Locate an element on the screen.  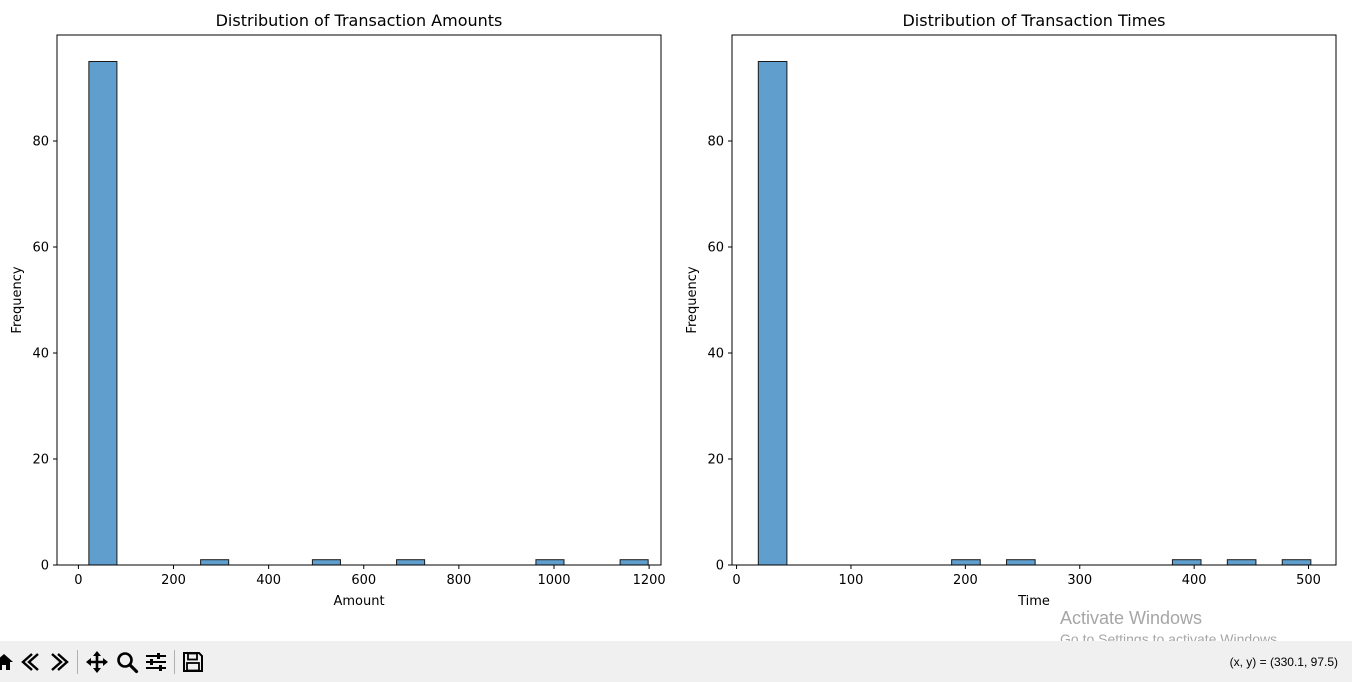
zoom-button is located at coordinates (127, 662).